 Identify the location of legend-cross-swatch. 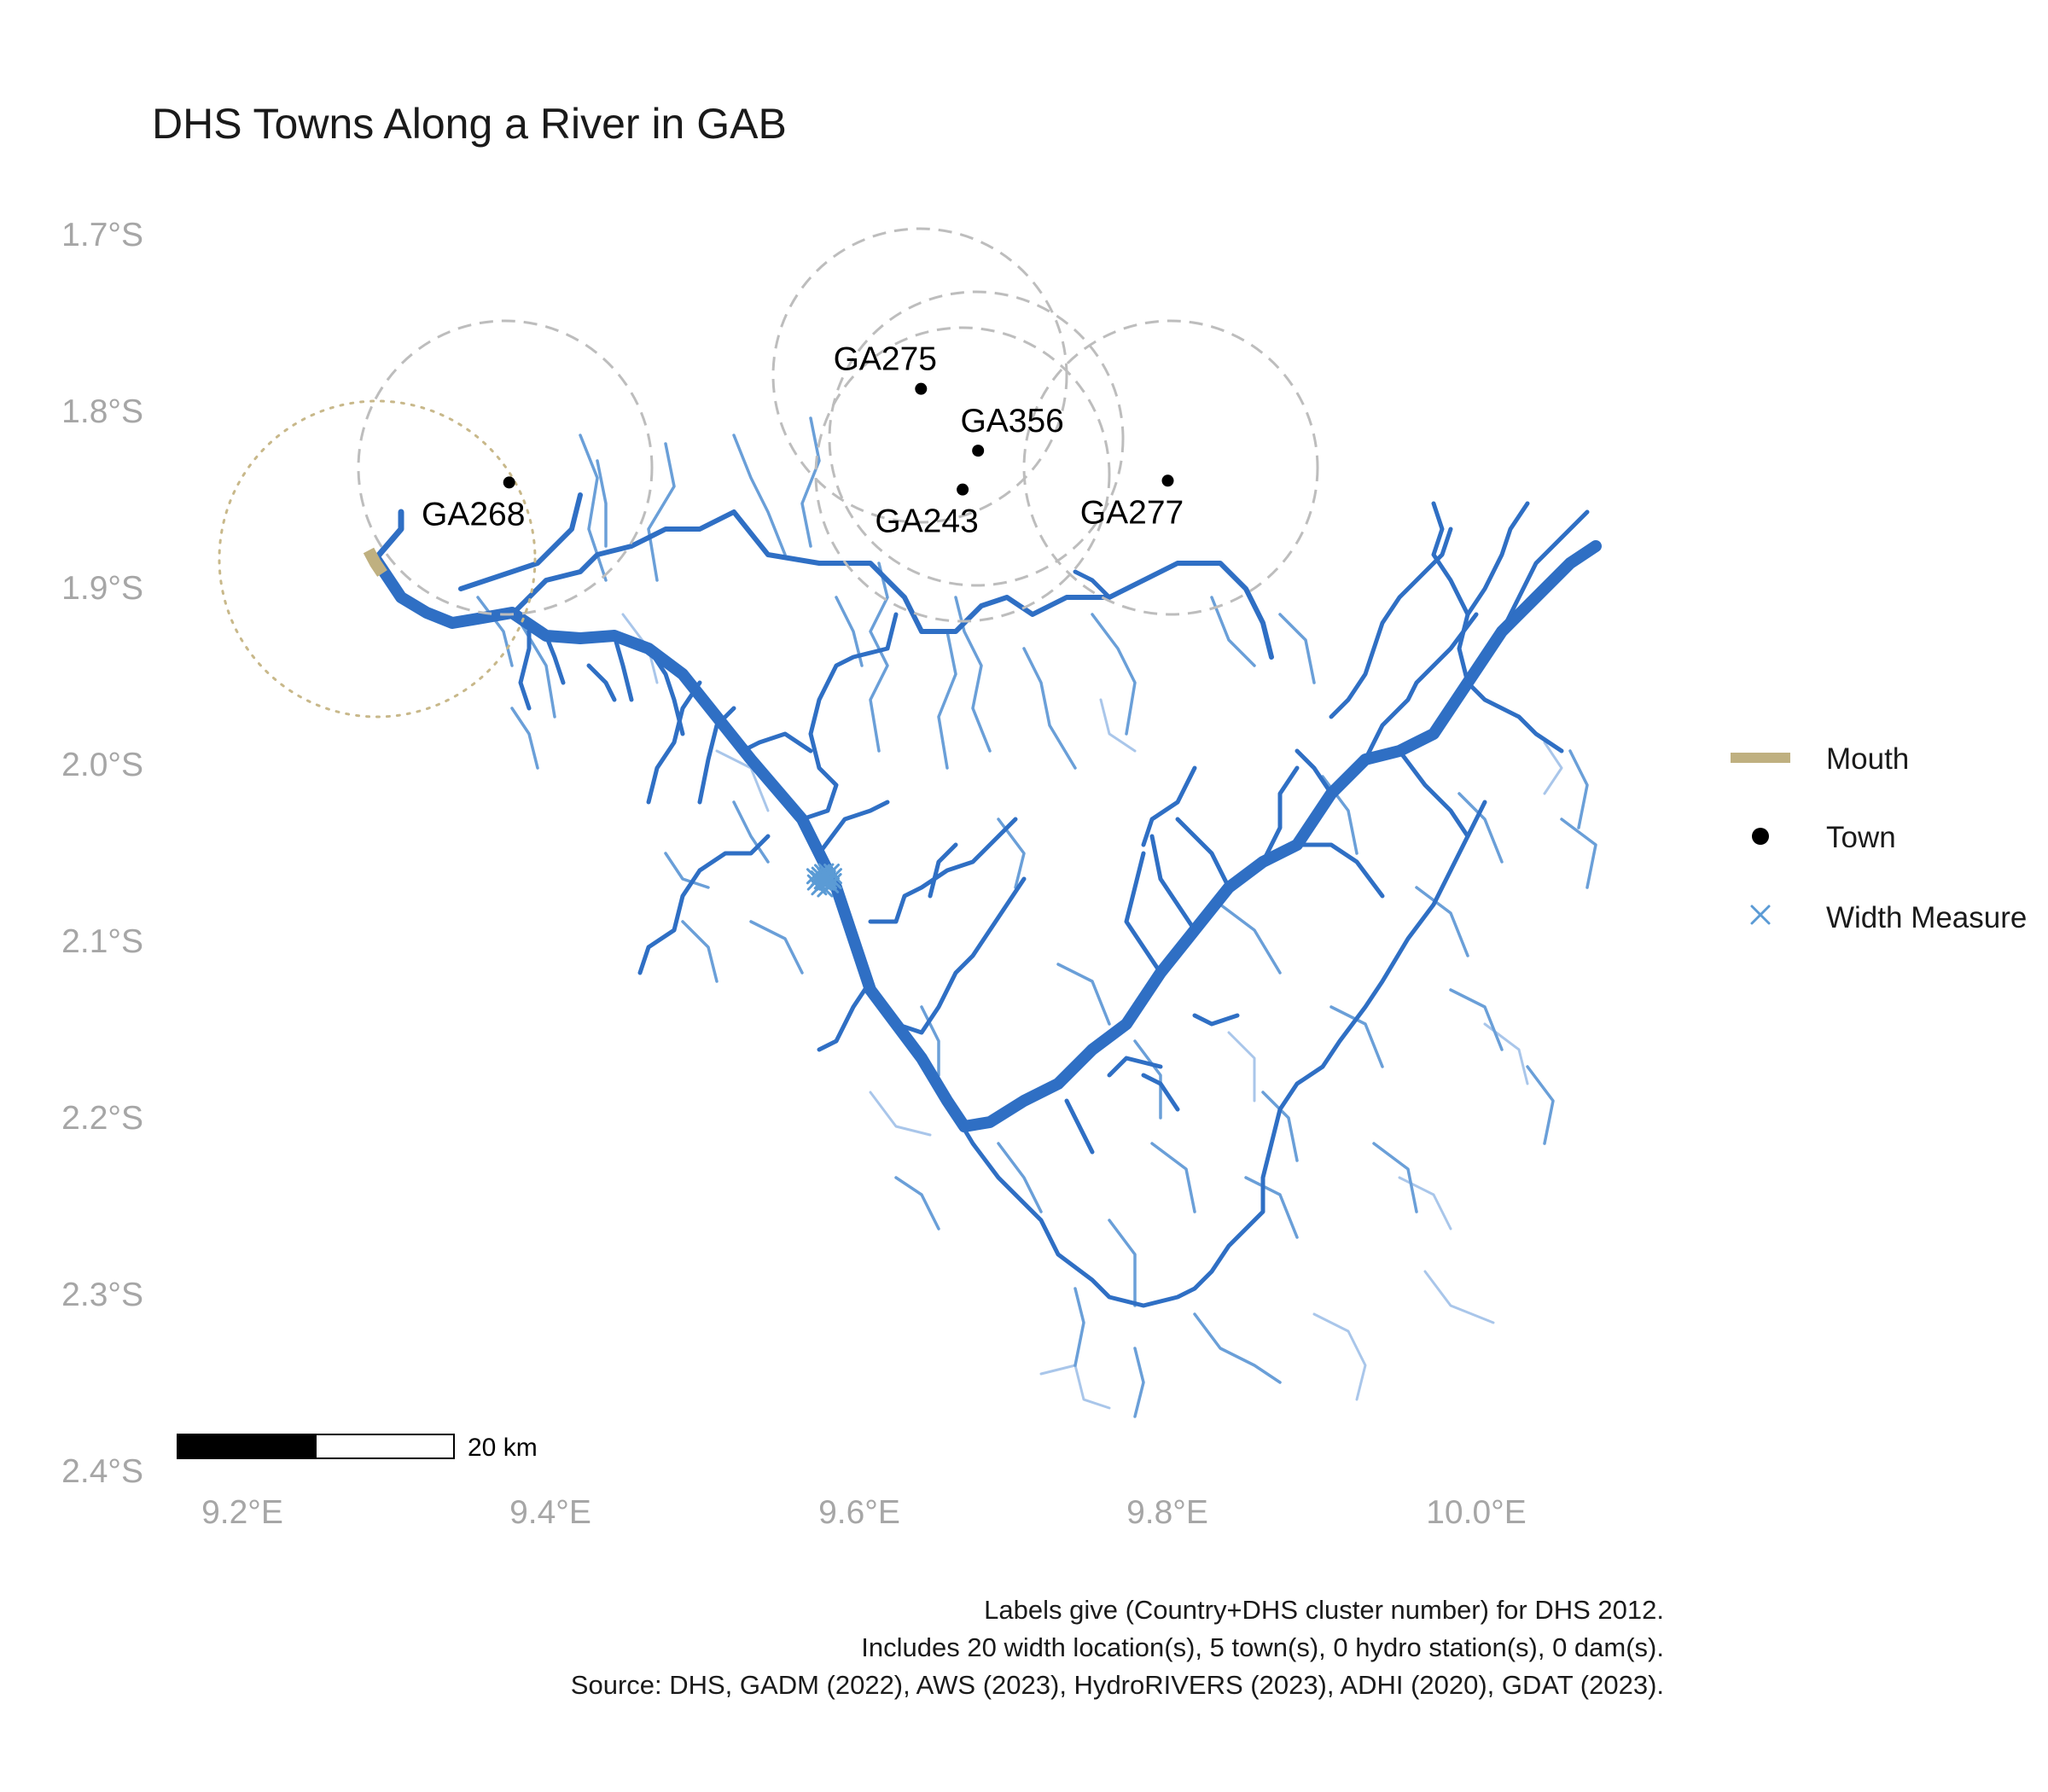
(1760, 915).